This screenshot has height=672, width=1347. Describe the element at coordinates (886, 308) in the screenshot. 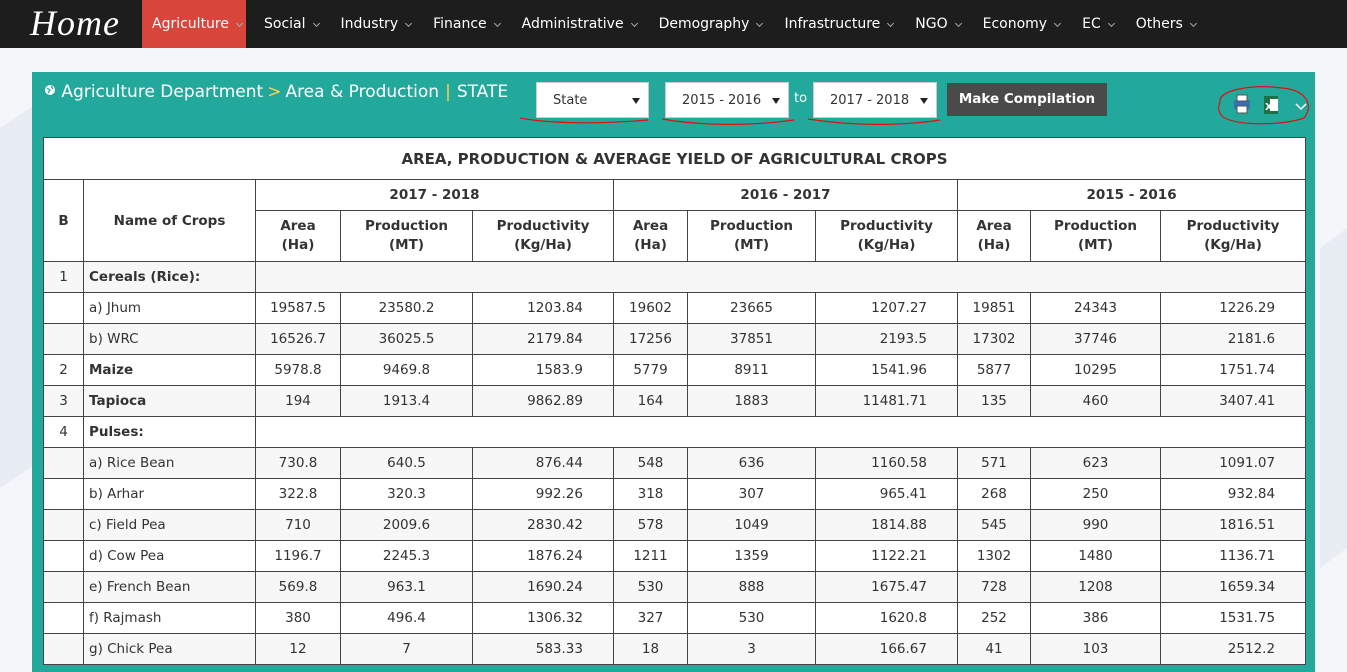

I see `value-cell: 1207.27` at that location.